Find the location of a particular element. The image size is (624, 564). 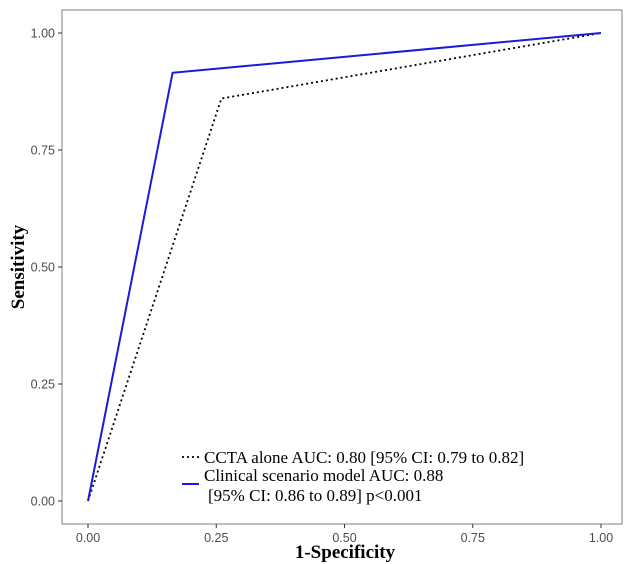

y-tick-label: 0.00 is located at coordinates (43, 502).